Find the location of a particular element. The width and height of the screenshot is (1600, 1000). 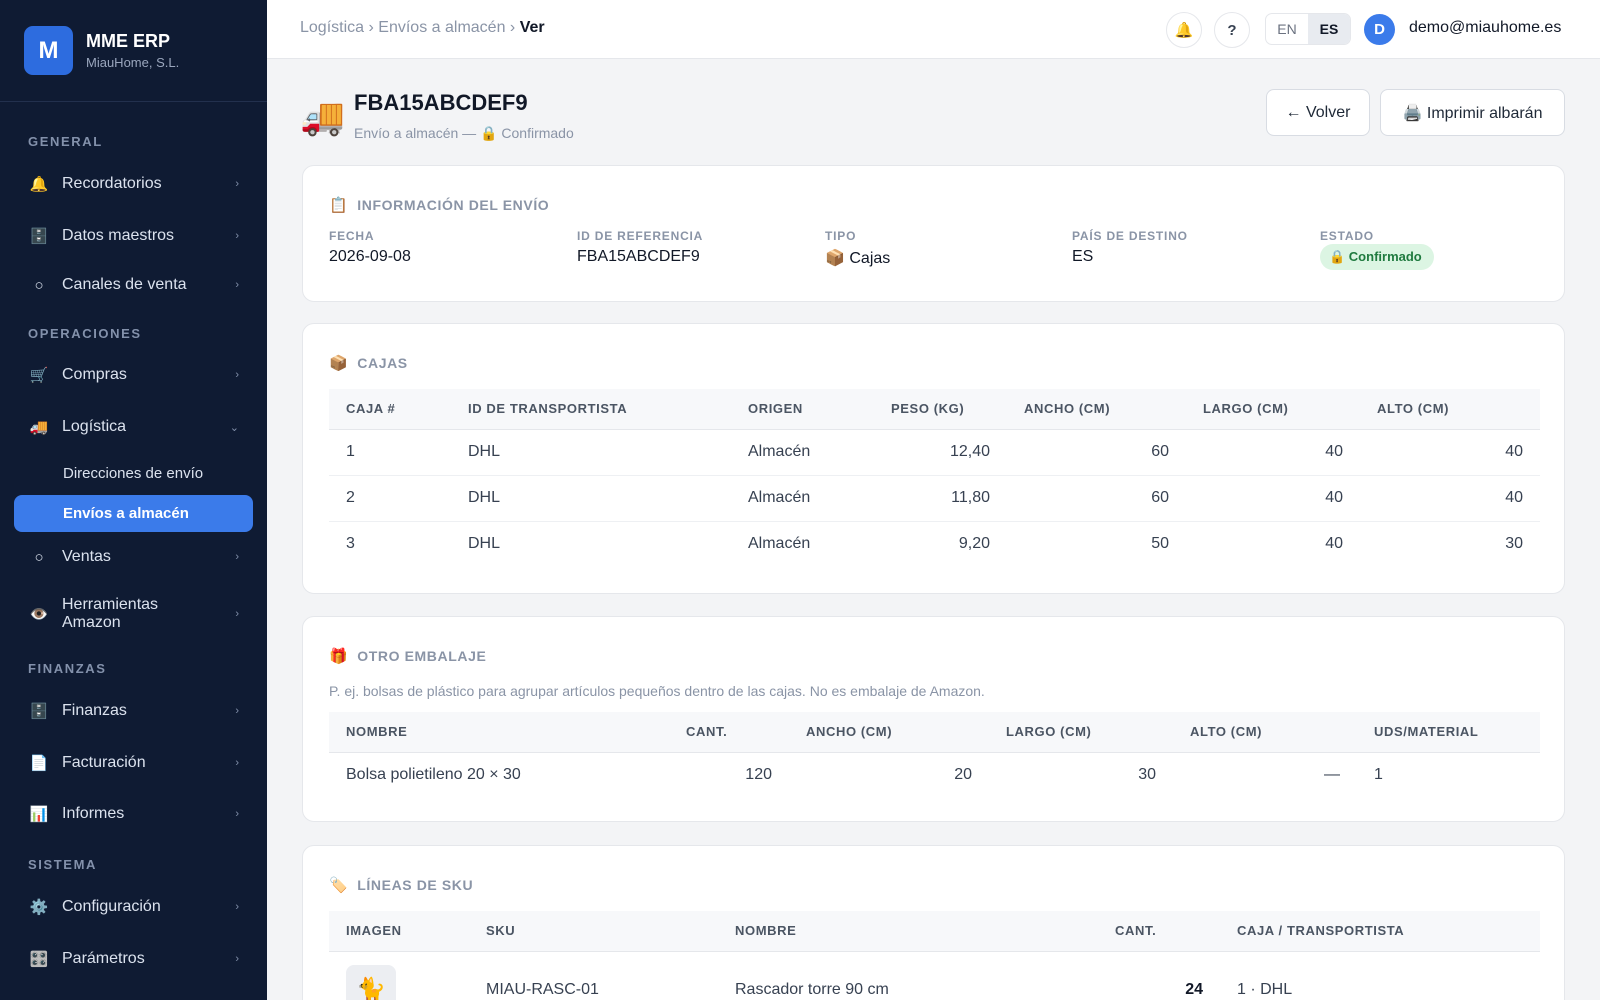

info-label: ESTADO is located at coordinates (1347, 236).